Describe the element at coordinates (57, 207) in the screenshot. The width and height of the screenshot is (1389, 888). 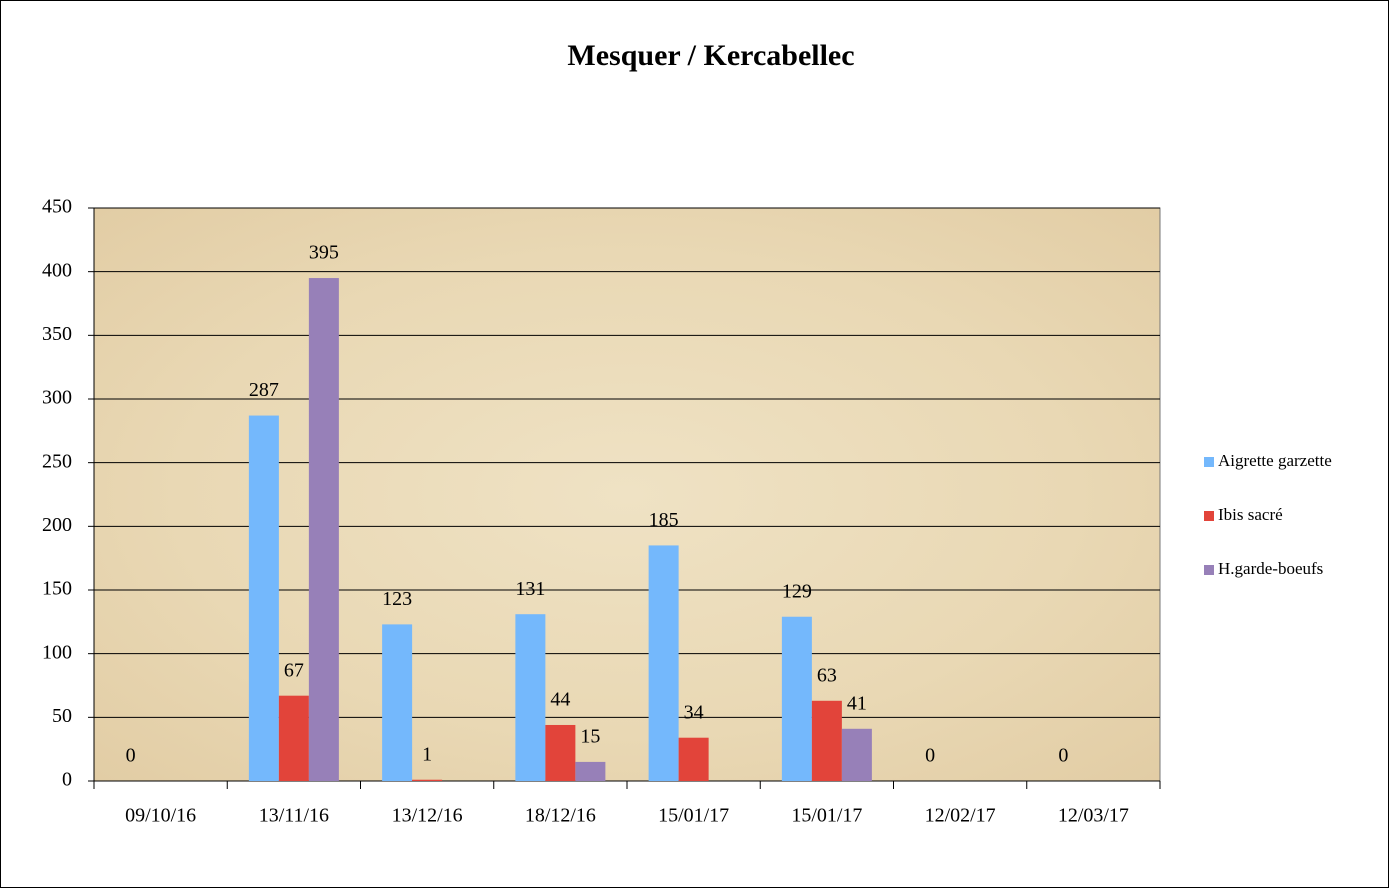
I see `y-tick-label: 450` at that location.